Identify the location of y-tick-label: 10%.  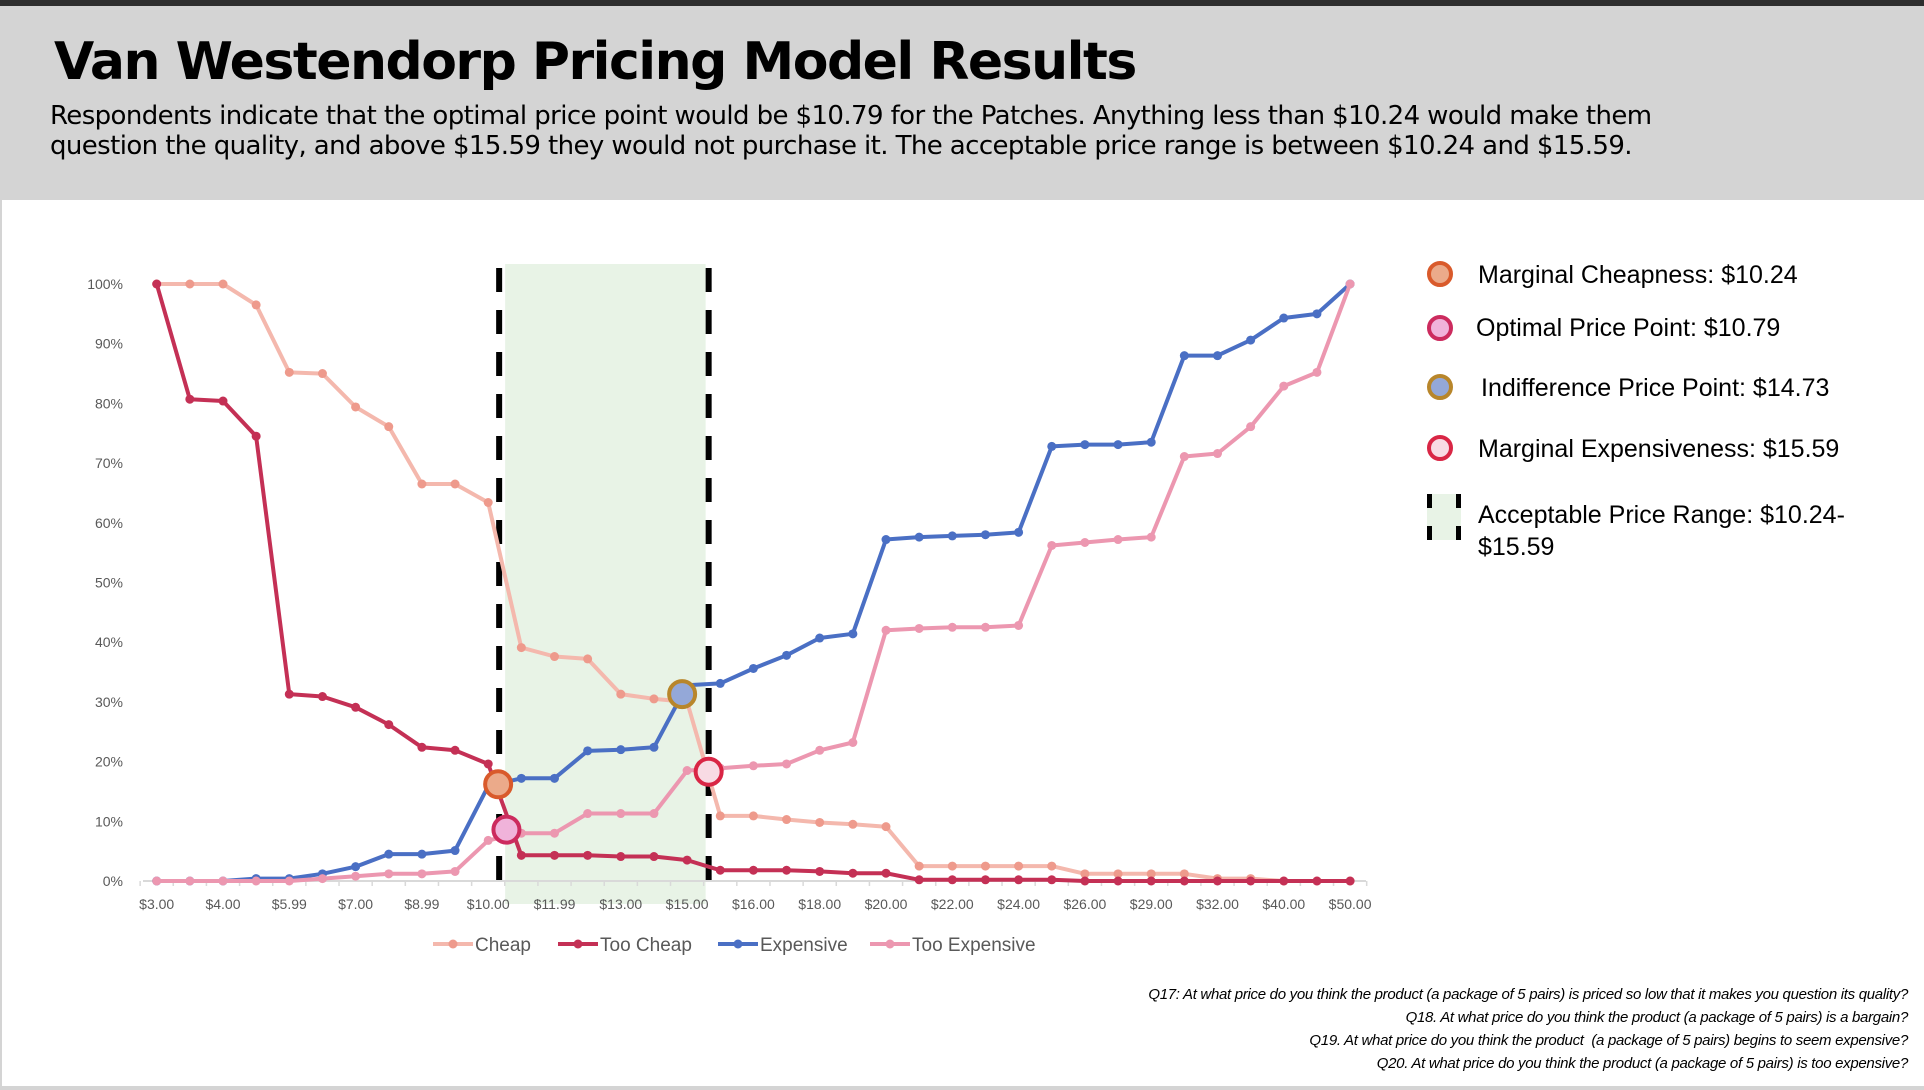
(109, 821).